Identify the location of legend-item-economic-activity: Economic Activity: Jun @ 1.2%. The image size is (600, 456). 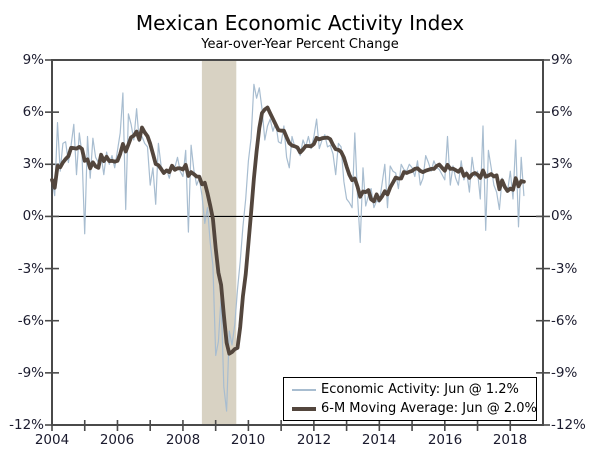
(414, 389).